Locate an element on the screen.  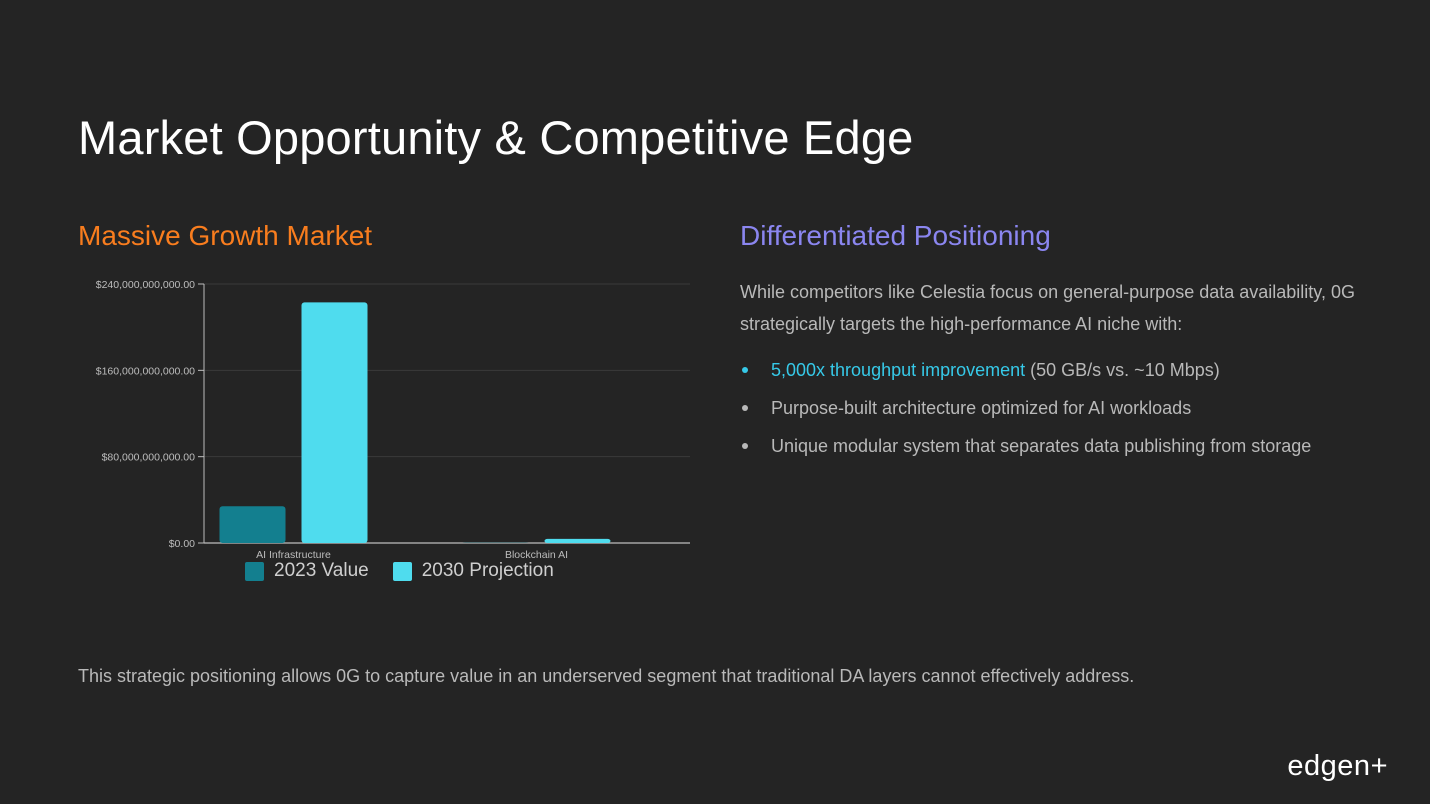
y-tick-label: $0.00 is located at coordinates (182, 544).